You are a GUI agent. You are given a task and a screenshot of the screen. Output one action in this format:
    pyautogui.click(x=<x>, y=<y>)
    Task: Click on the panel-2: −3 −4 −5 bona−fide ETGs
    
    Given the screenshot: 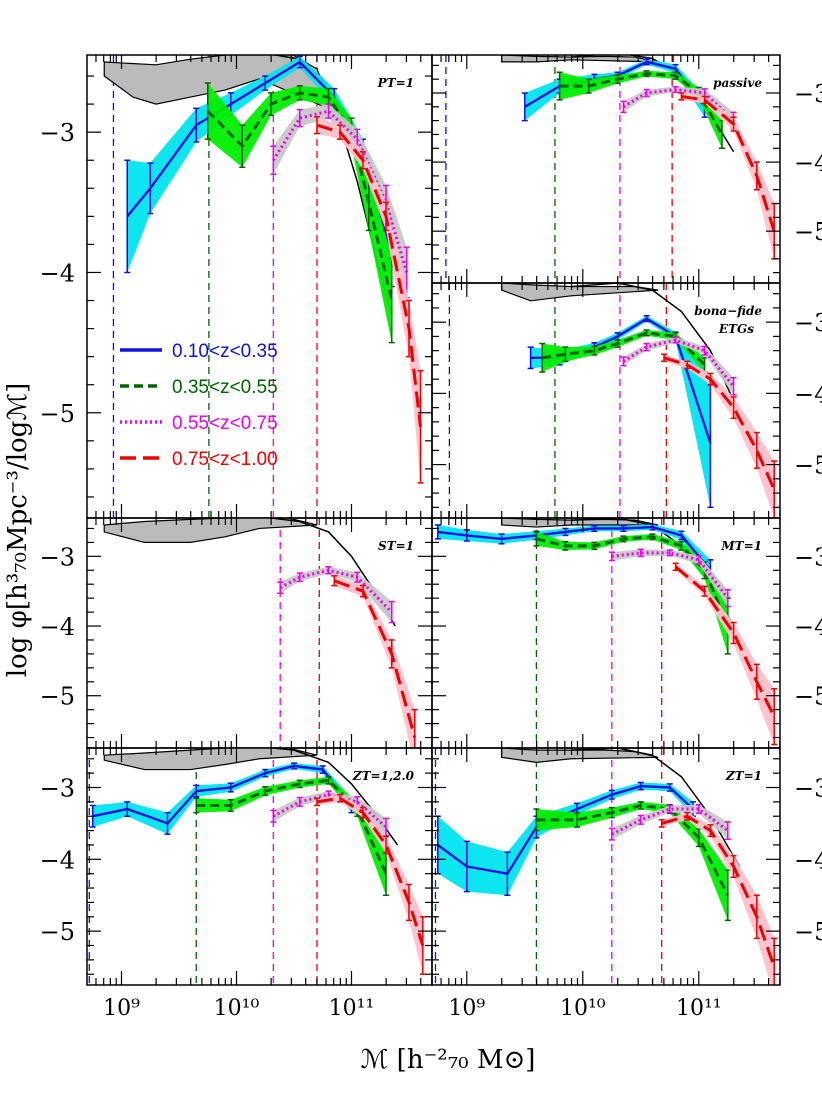 What is the action you would take?
    pyautogui.click(x=626, y=400)
    